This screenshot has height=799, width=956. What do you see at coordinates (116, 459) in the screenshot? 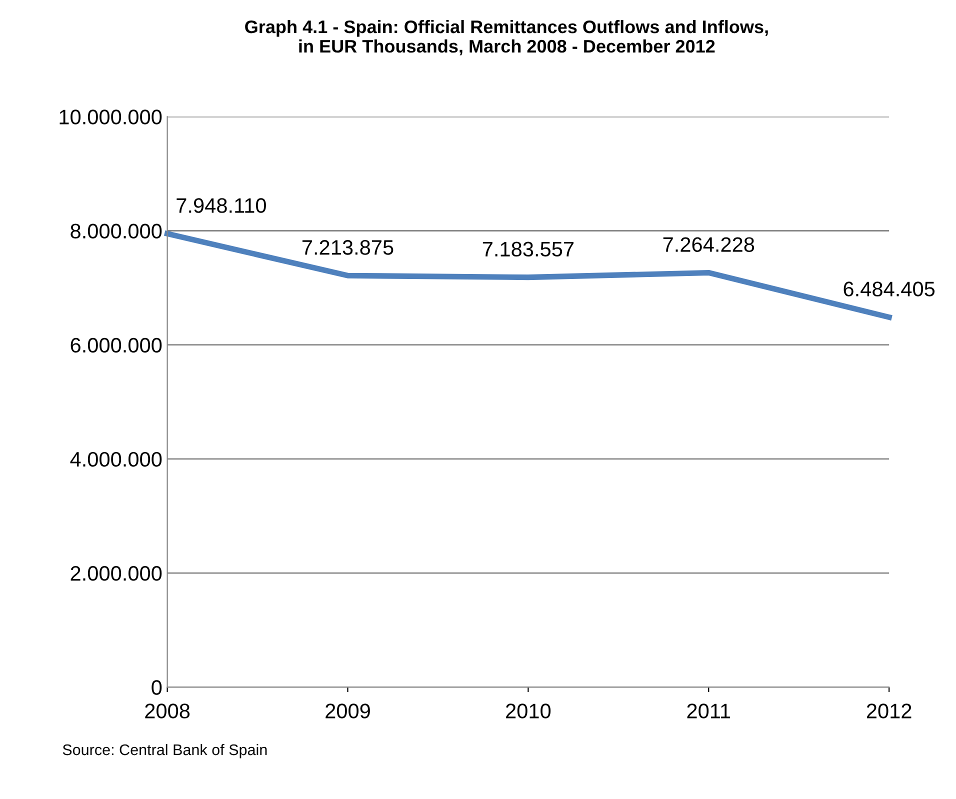
I see `y-tick-label: 4.000.000` at bounding box center [116, 459].